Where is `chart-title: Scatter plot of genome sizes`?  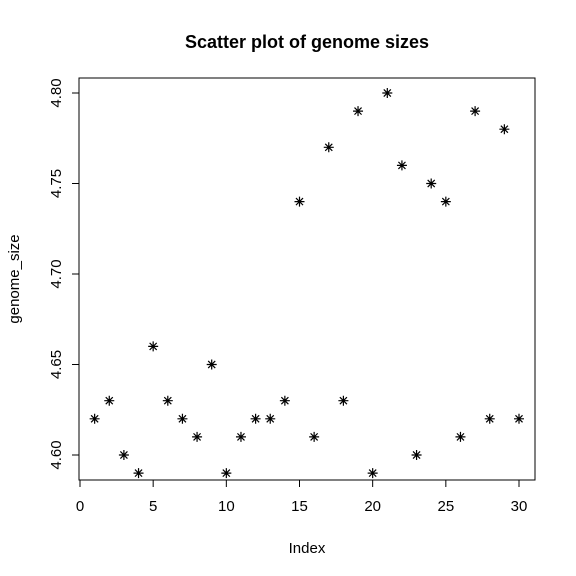
chart-title: Scatter plot of genome sizes is located at coordinates (307, 42).